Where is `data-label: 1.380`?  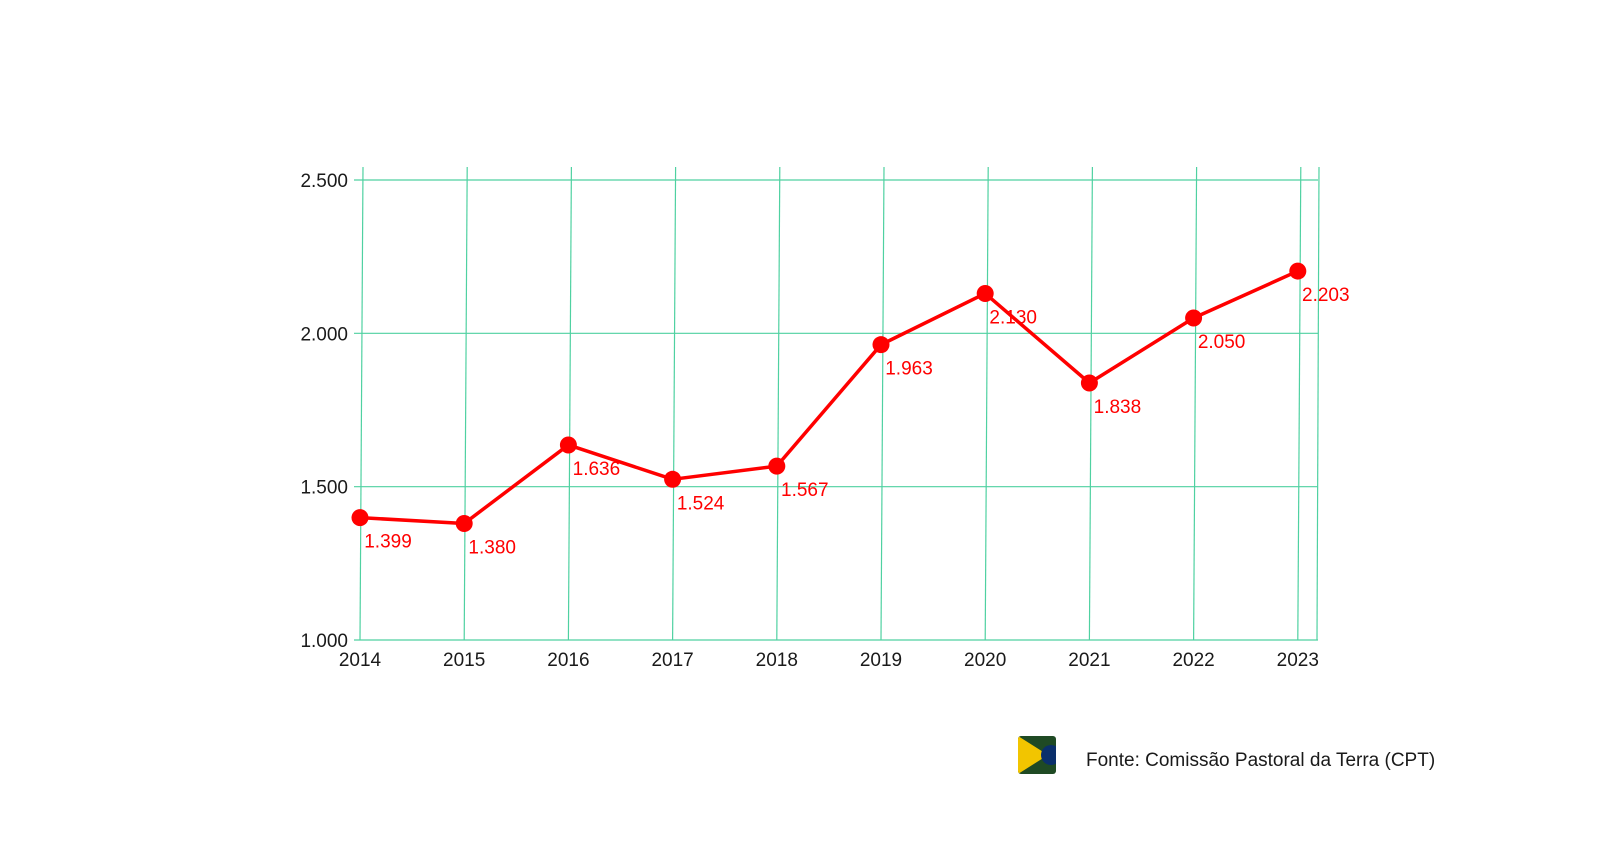
data-label: 1.380 is located at coordinates (492, 547).